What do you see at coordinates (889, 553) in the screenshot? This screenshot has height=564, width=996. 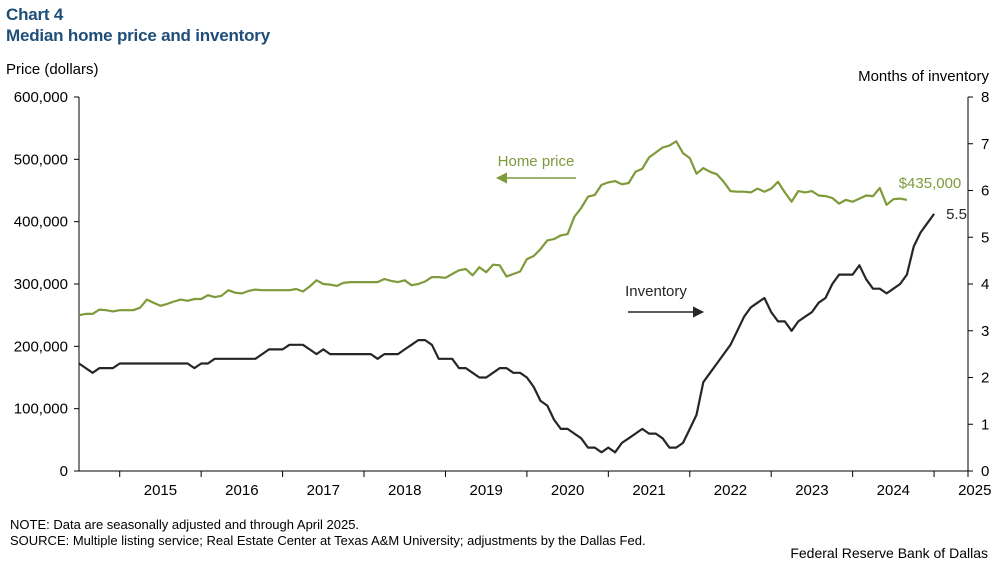 I see `chart-credit: Federal Reserve Bank of Dallas` at bounding box center [889, 553].